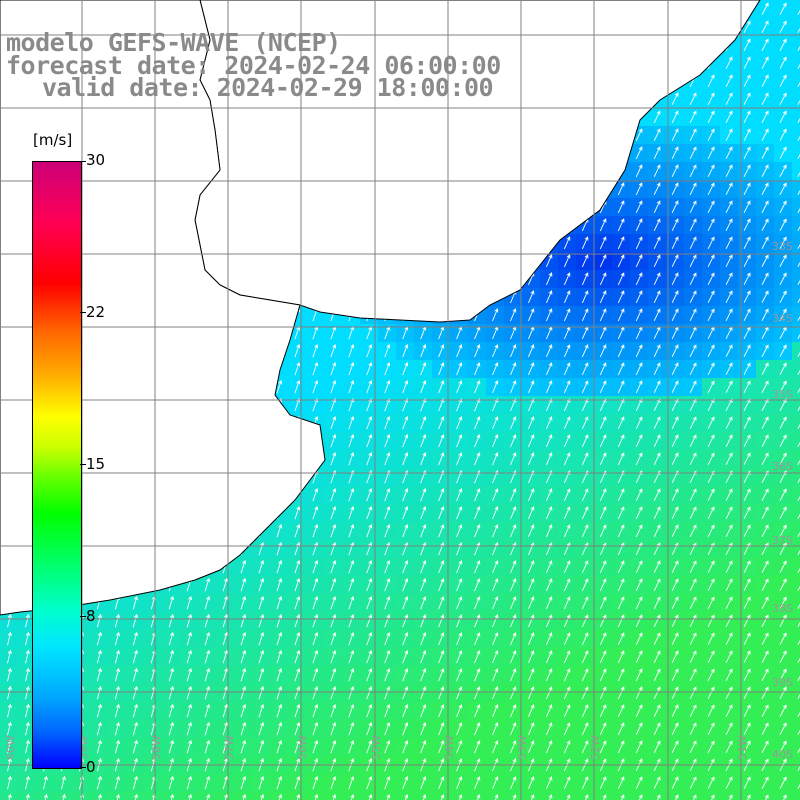 This screenshot has height=800, width=800. What do you see at coordinates (782, 246) in the screenshot?
I see `latitude-label: 33S` at bounding box center [782, 246].